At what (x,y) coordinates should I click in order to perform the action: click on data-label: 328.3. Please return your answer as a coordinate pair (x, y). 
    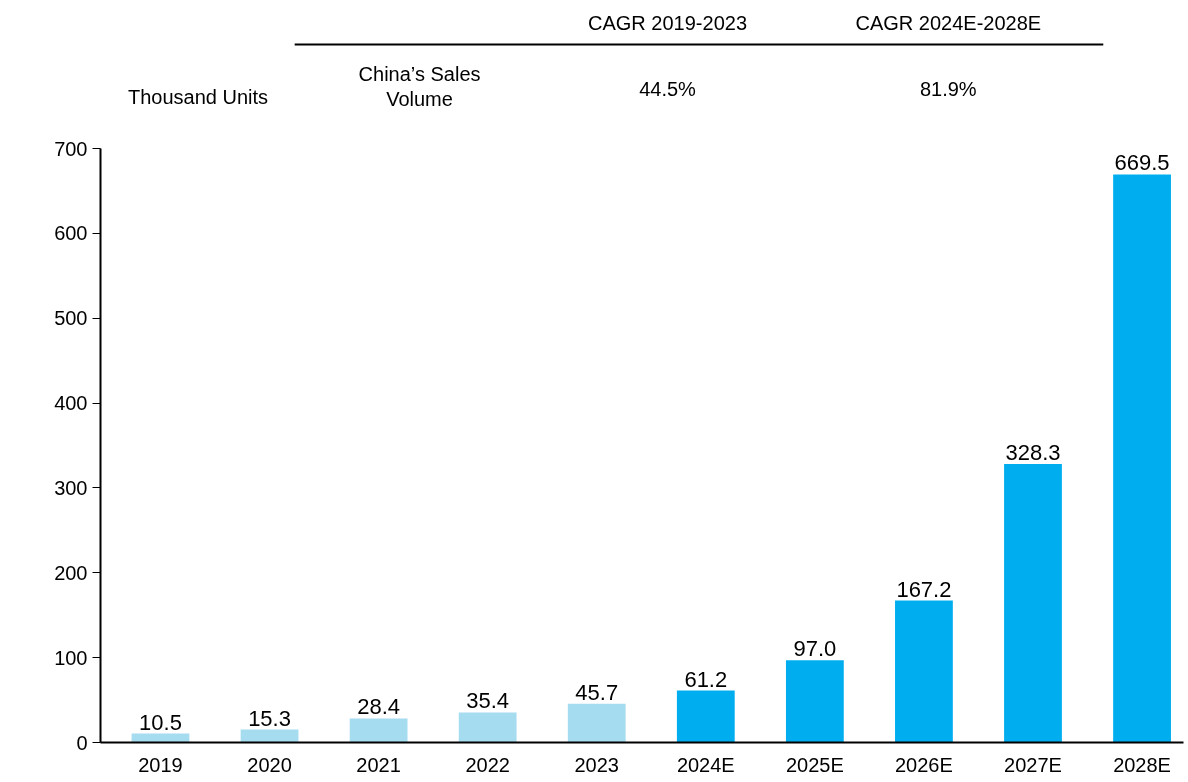
    Looking at the image, I should click on (1033, 452).